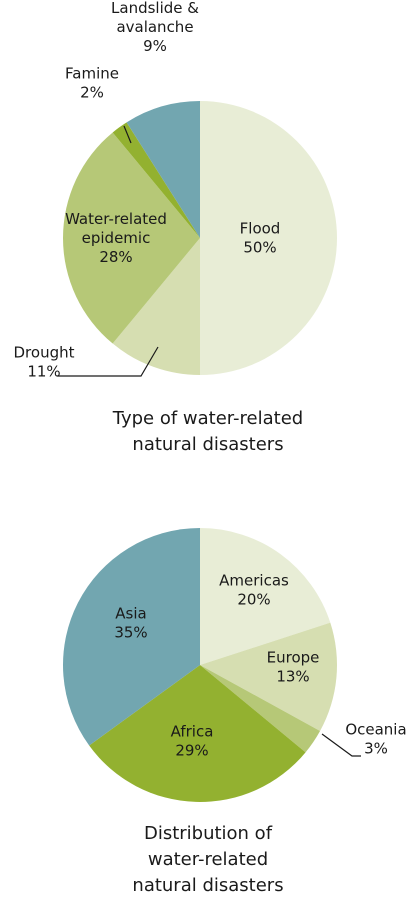 Image resolution: width=416 pixels, height=898 pixels. Describe the element at coordinates (156, 306) in the screenshot. I see `pie-slice-drought` at that location.